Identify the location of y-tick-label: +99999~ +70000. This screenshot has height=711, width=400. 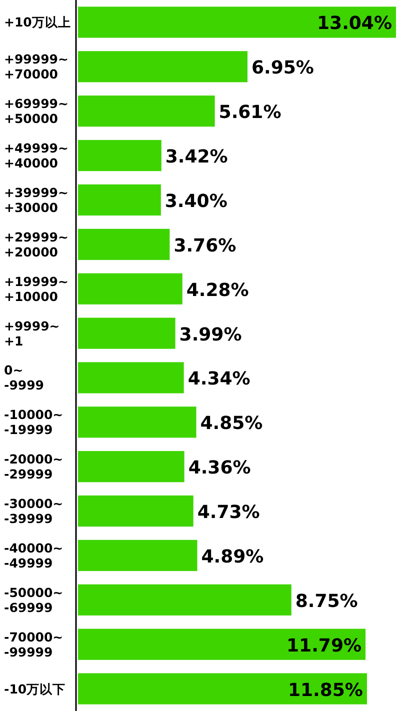
(36, 67).